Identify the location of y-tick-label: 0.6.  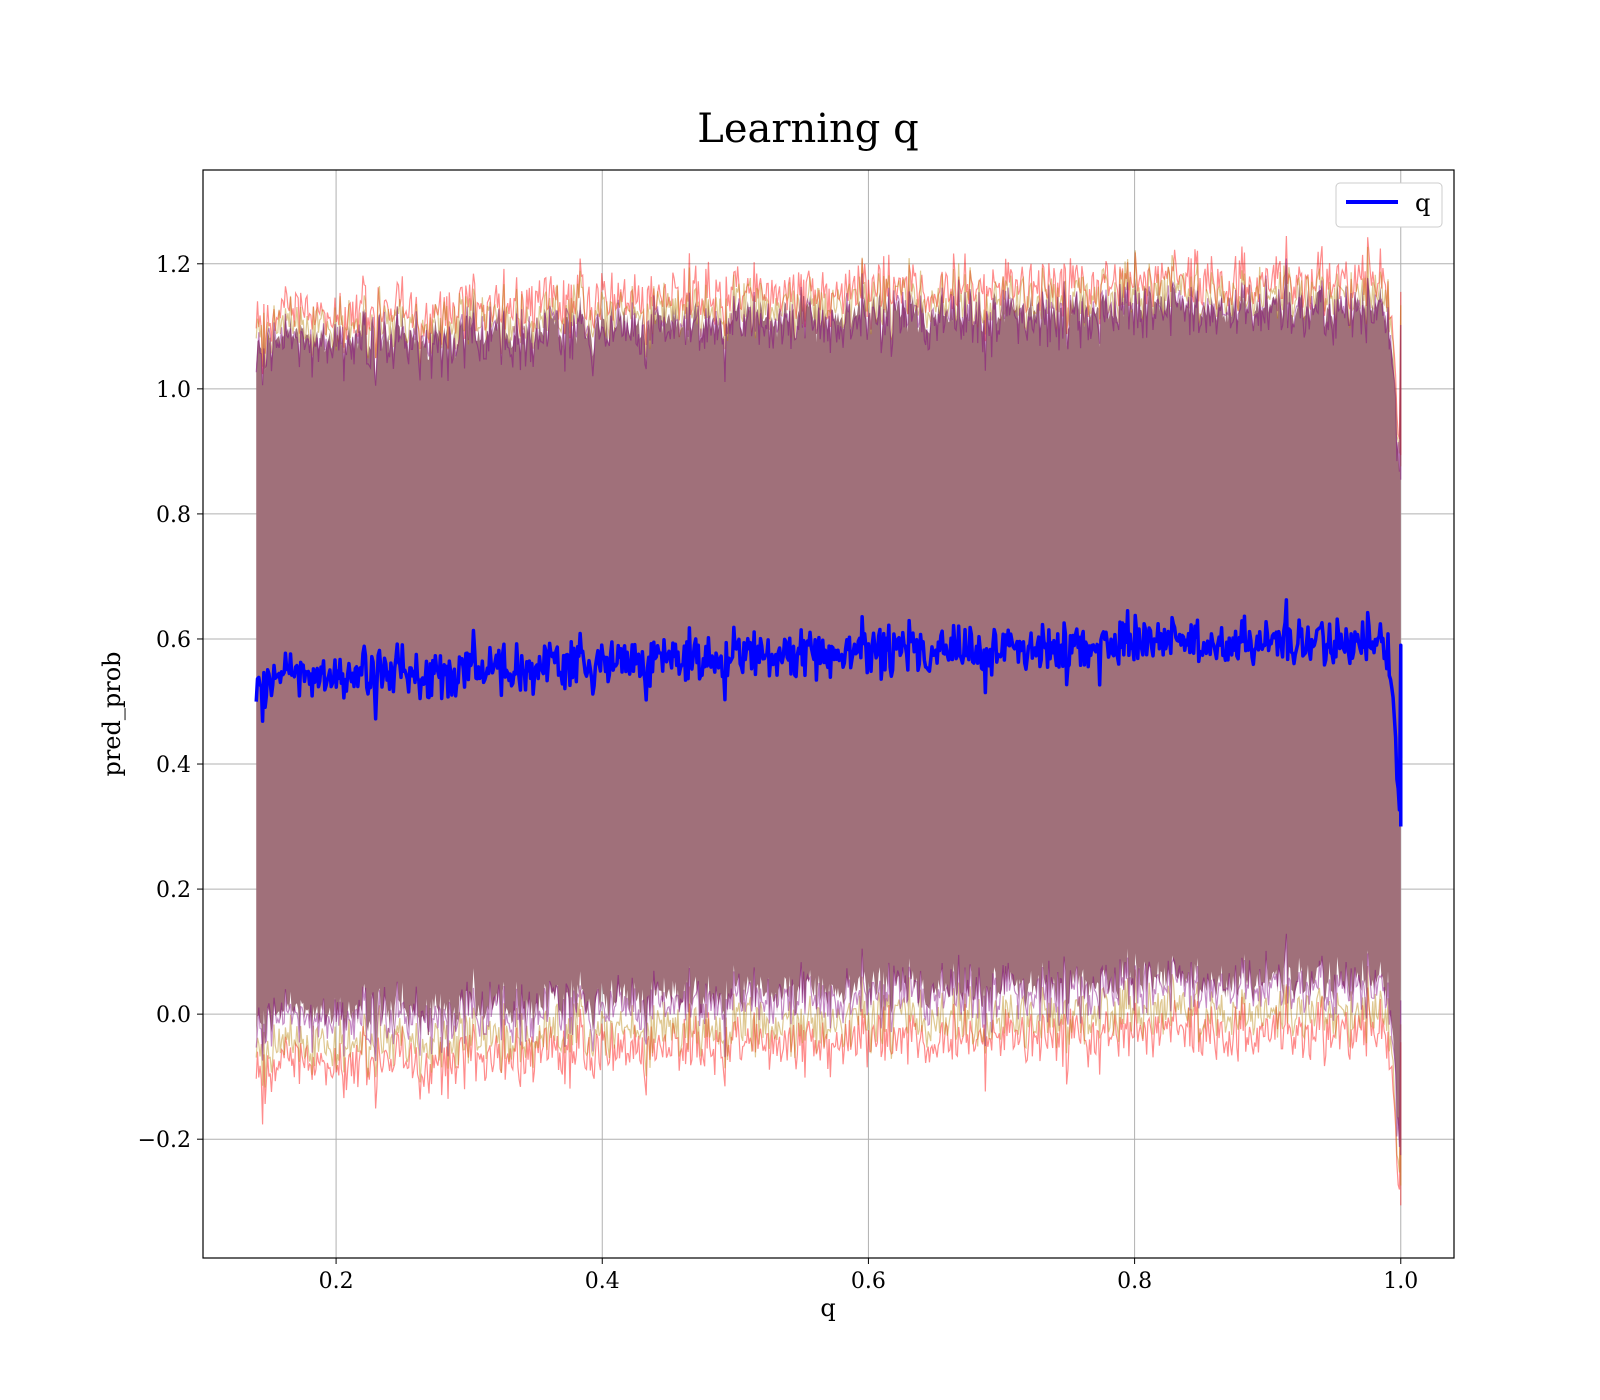
(173, 640).